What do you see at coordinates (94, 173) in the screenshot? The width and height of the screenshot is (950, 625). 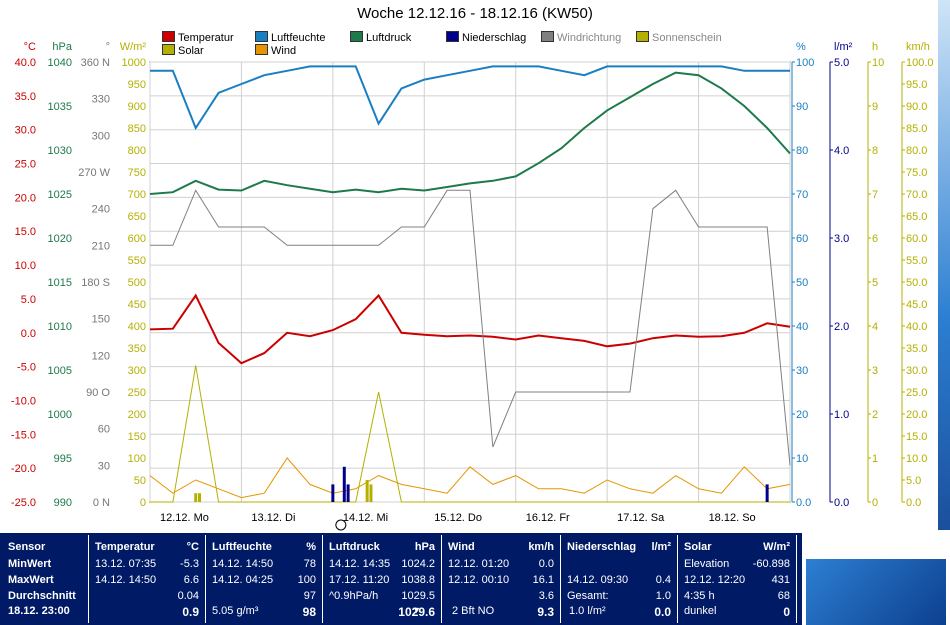 I see `wind_direction-tick-label: 270 W` at bounding box center [94, 173].